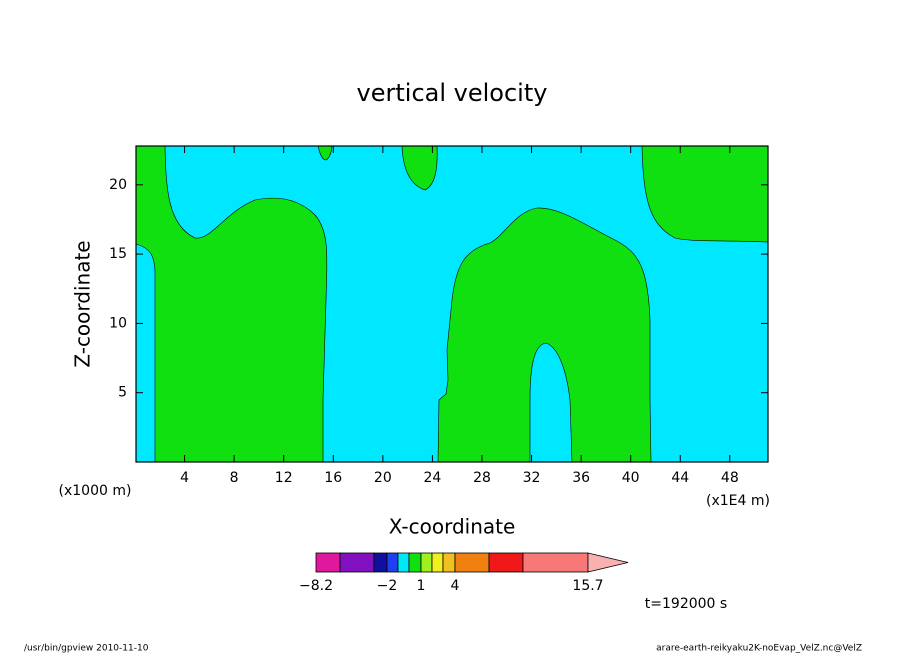 The height and width of the screenshot is (654, 904). I want to click on colorbar, so click(472, 562).